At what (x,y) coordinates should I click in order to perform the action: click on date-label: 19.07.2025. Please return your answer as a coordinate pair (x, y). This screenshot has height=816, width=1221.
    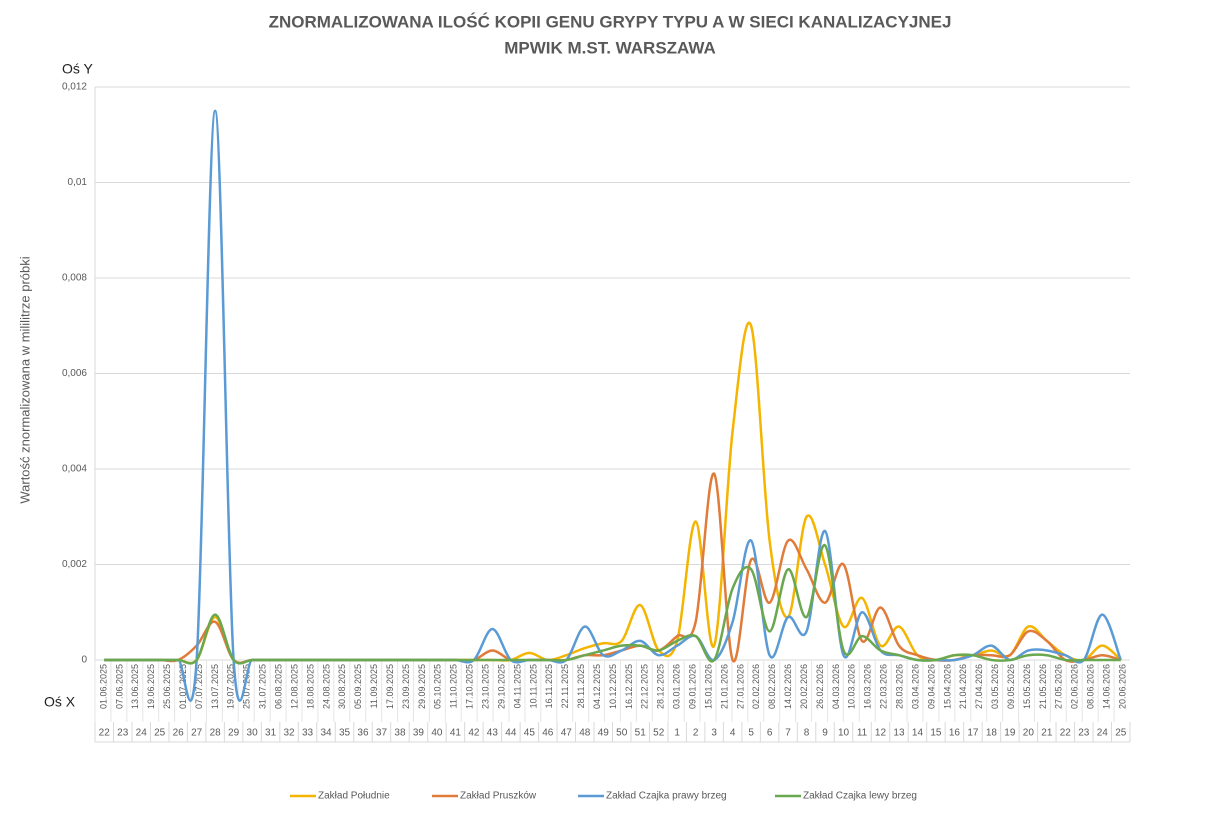
    Looking at the image, I should click on (231, 686).